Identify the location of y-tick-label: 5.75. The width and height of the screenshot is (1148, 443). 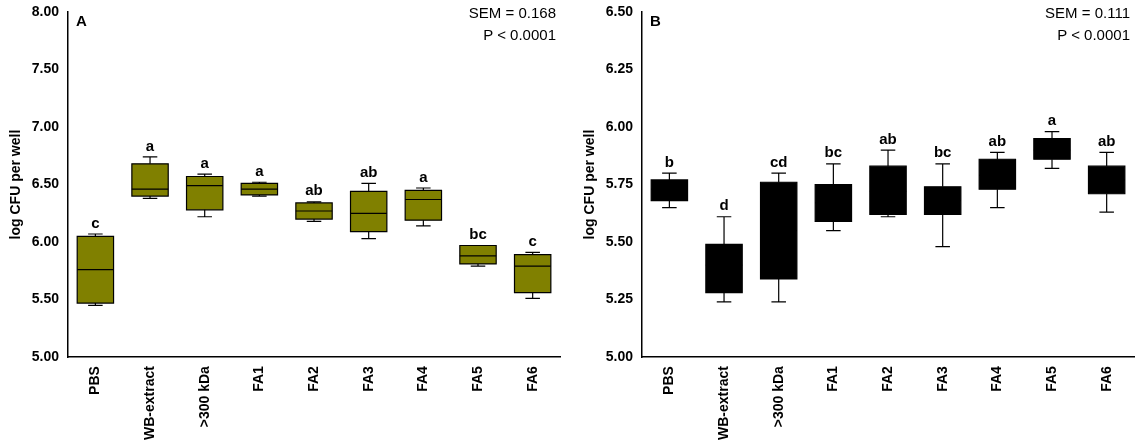
(619, 183).